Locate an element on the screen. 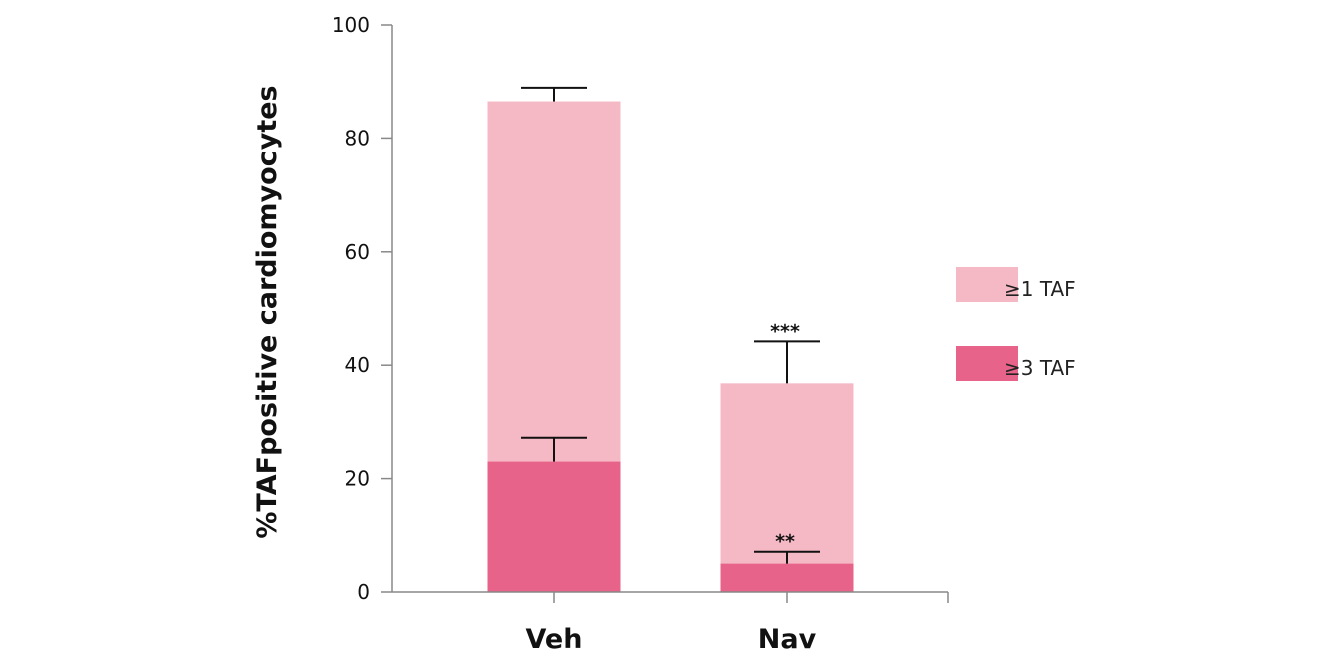 The height and width of the screenshot is (669, 1326). legend: ≥1 TAF ≥3 TAF is located at coordinates (1016, 324).